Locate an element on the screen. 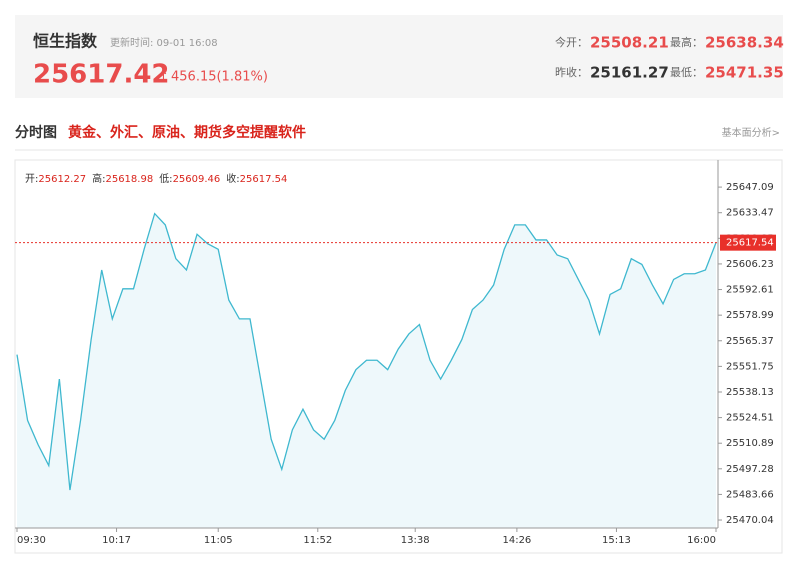  y-tick-label: 25551.75 is located at coordinates (750, 366).